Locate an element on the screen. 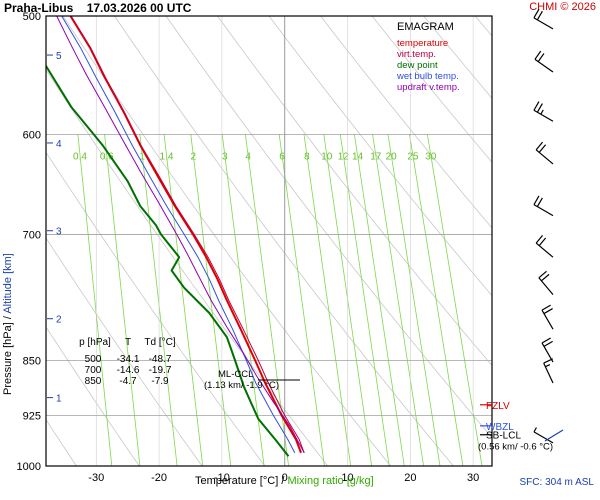 Image resolution: width=600 pixels, height=500 pixels. x-tick-label: -30 is located at coordinates (96, 478).